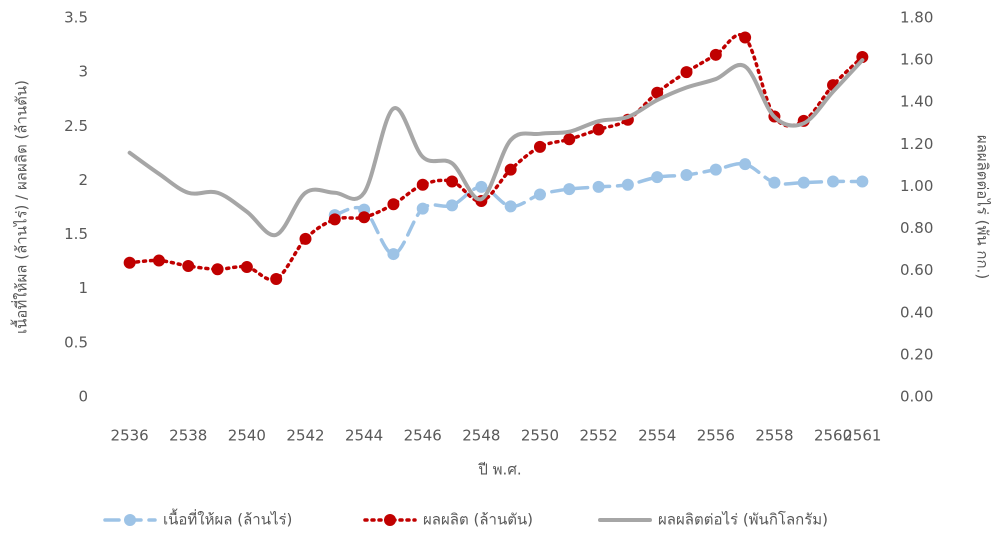 Image resolution: width=998 pixels, height=535 pixels. Describe the element at coordinates (916, 18) in the screenshot. I see `y2-tick-label: 1.80` at that location.